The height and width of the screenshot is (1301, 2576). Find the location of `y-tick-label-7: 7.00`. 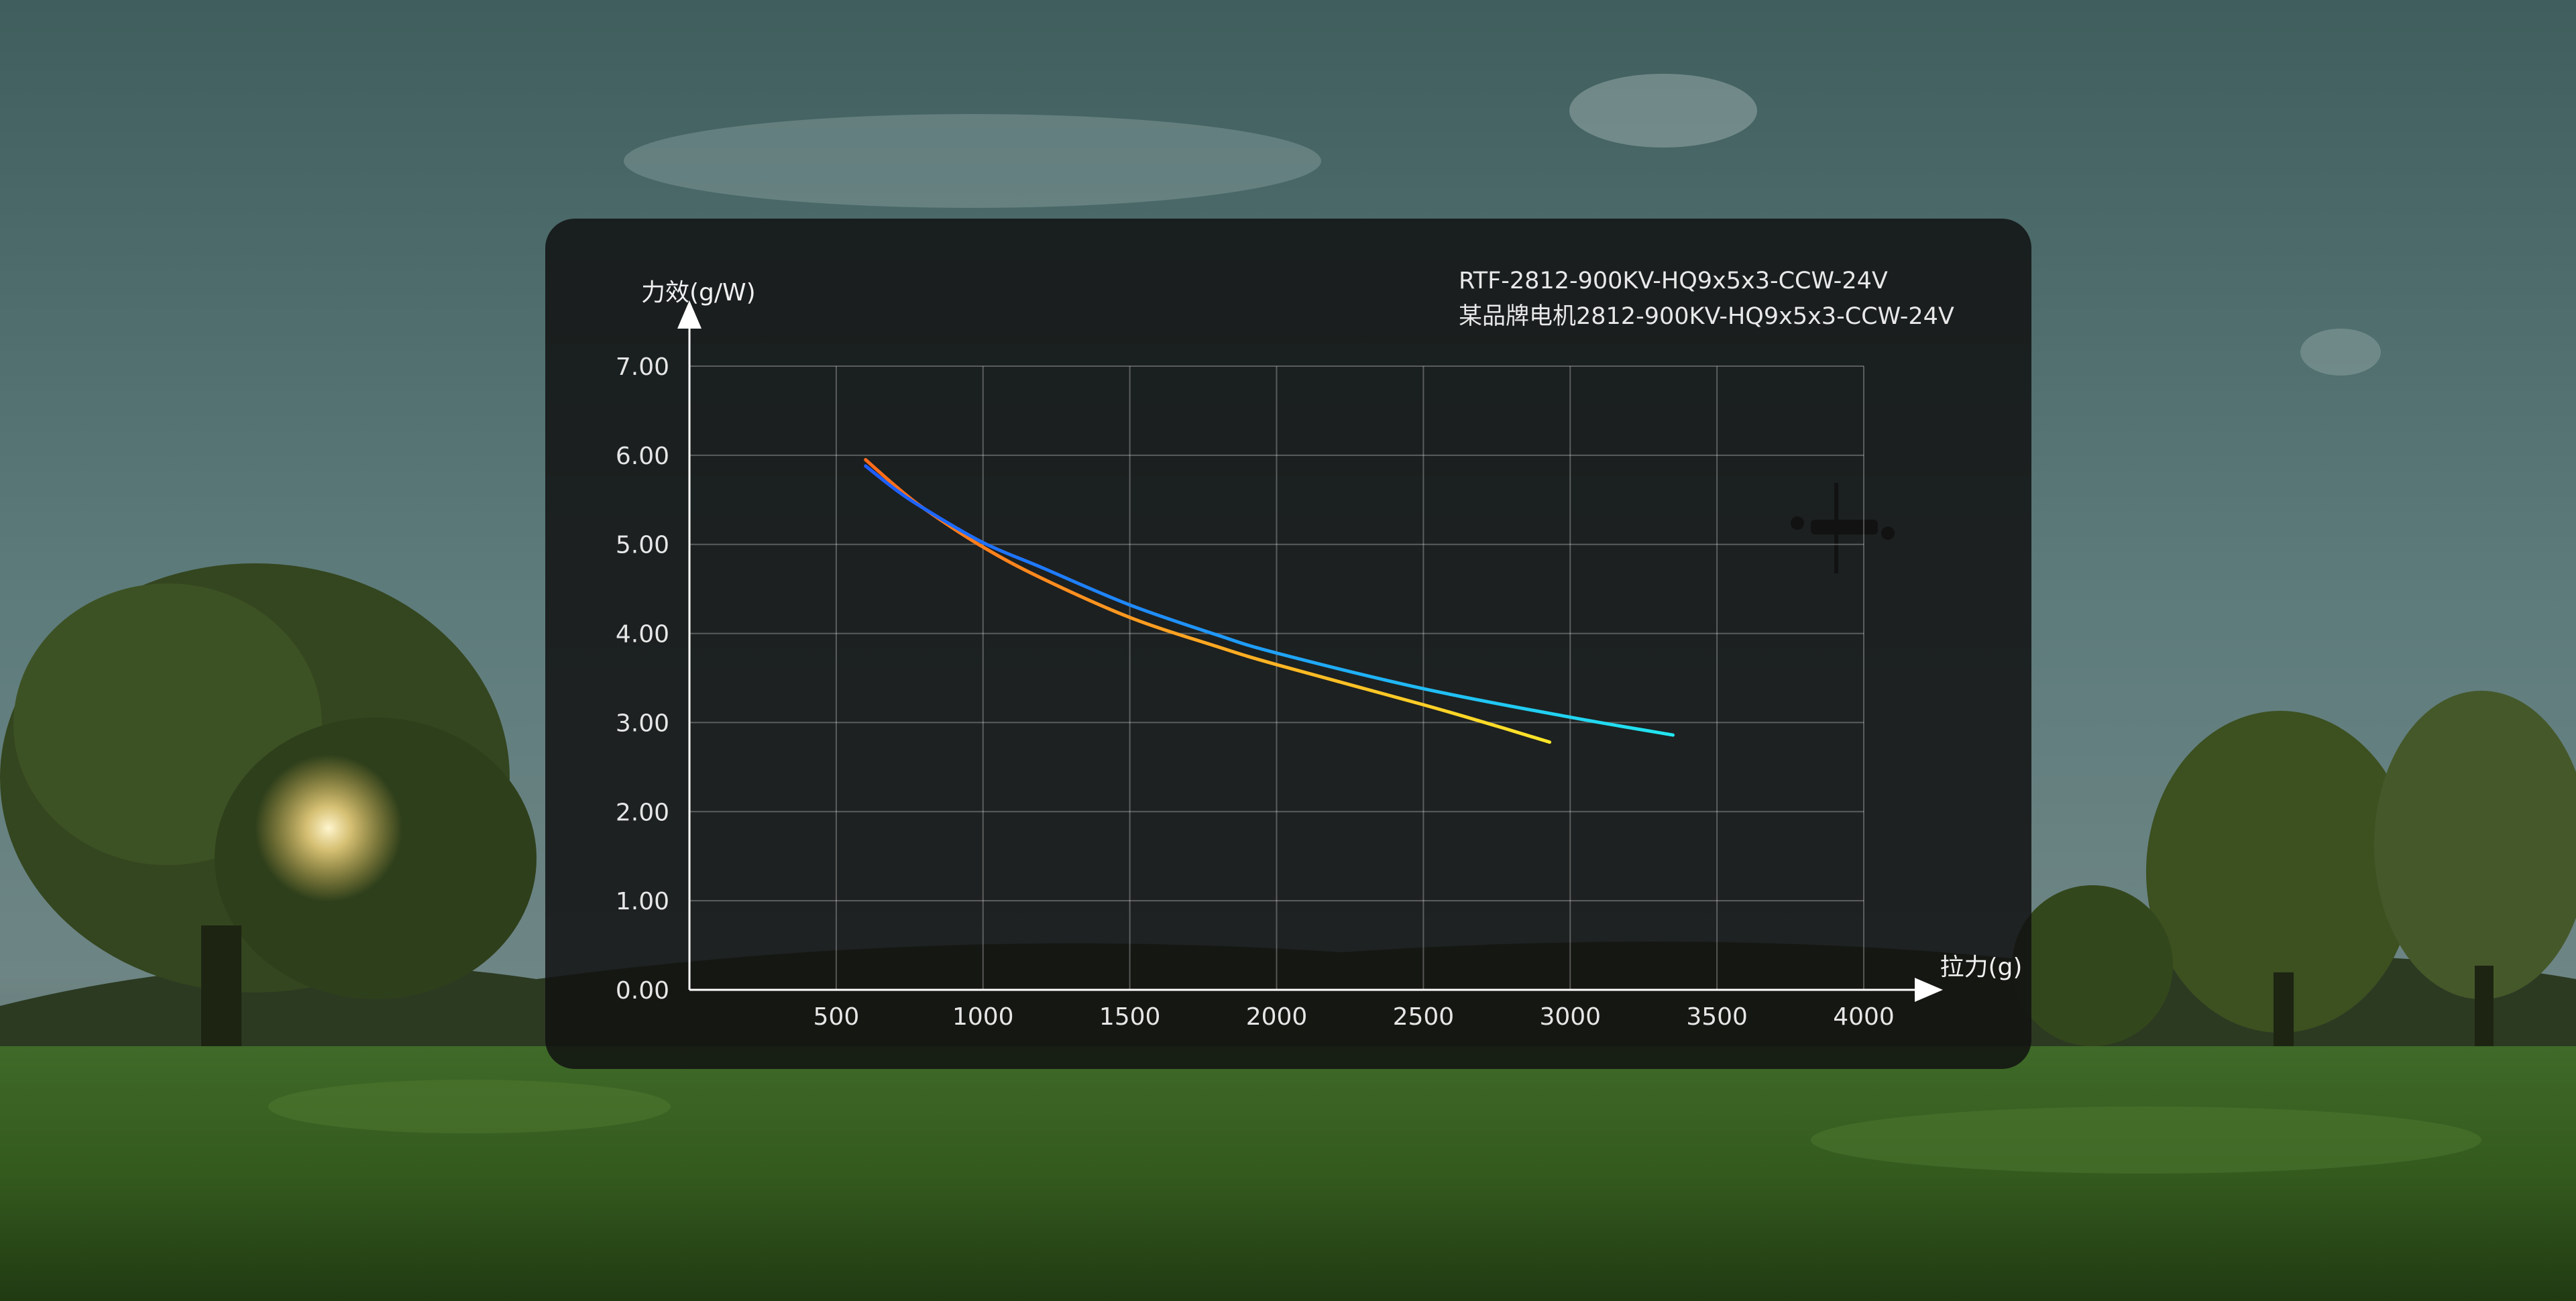

y-tick-label-7: 7.00 is located at coordinates (642, 367).